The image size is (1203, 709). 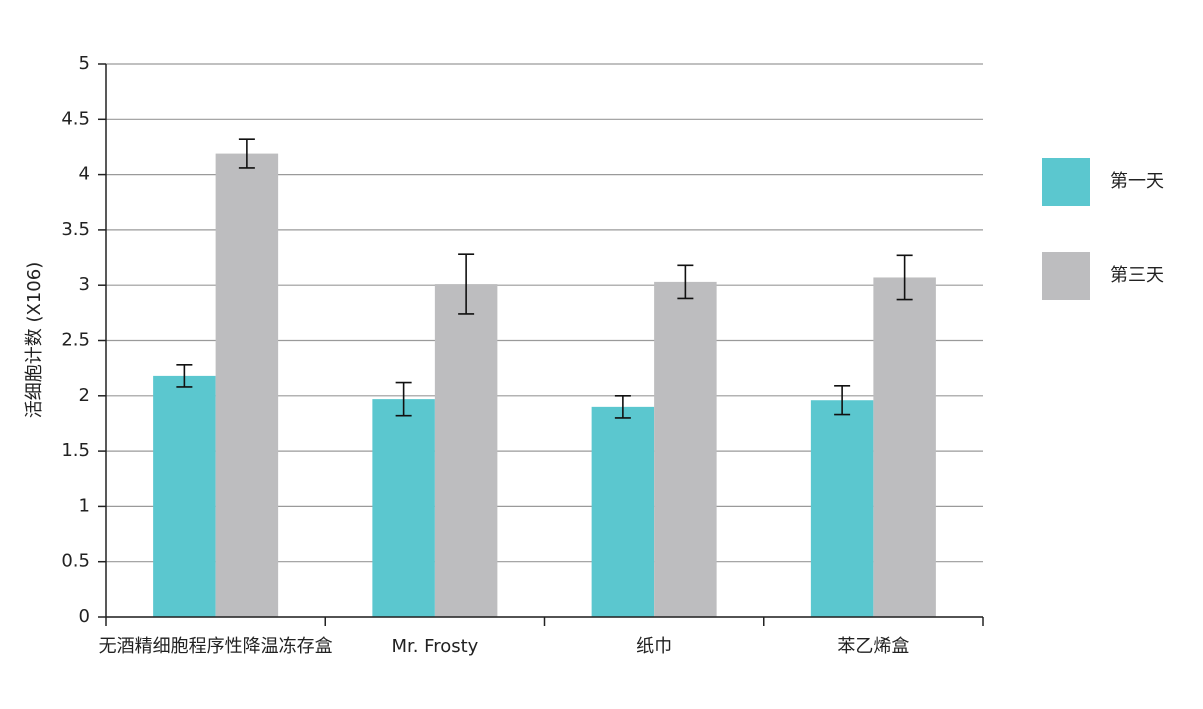 What do you see at coordinates (75, 340) in the screenshot?
I see `y-tick-label: 2.5` at bounding box center [75, 340].